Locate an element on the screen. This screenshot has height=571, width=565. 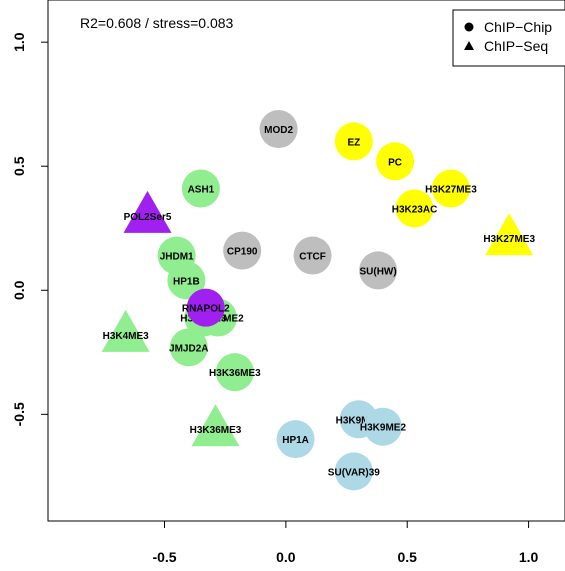
data-point-label: MOD2 is located at coordinates (278, 130).